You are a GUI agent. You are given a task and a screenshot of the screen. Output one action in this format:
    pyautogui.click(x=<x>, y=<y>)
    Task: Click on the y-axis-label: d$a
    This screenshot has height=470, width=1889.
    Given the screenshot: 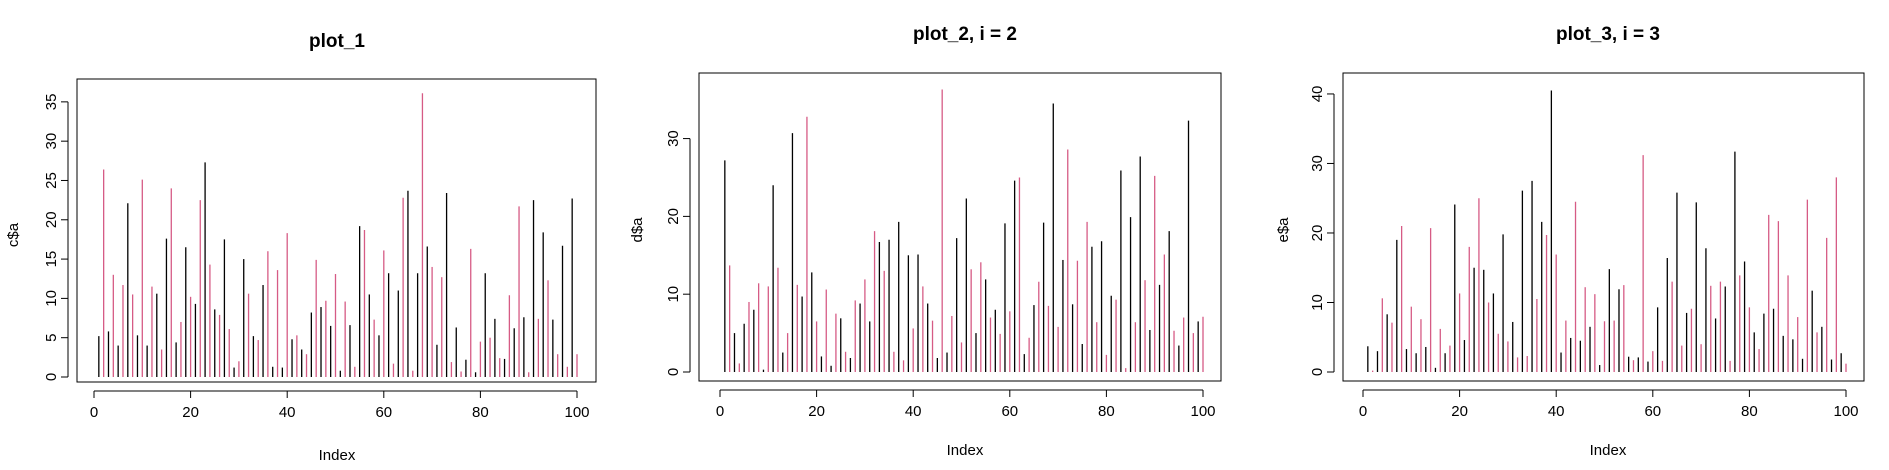 What is the action you would take?
    pyautogui.click(x=637, y=230)
    